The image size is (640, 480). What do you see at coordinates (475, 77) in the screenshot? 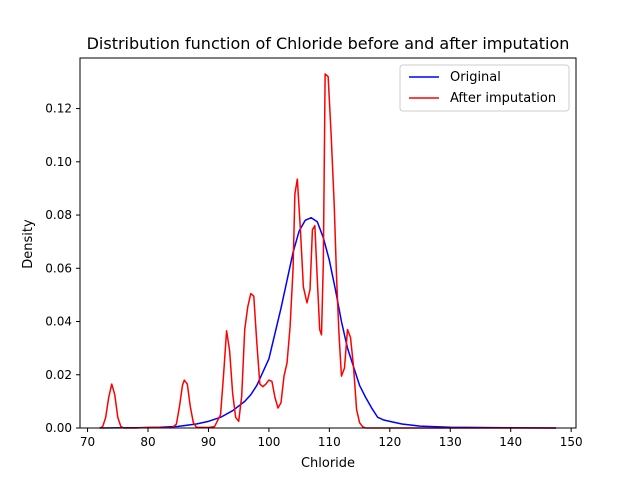
I see `legend-label-1: Original` at bounding box center [475, 77].